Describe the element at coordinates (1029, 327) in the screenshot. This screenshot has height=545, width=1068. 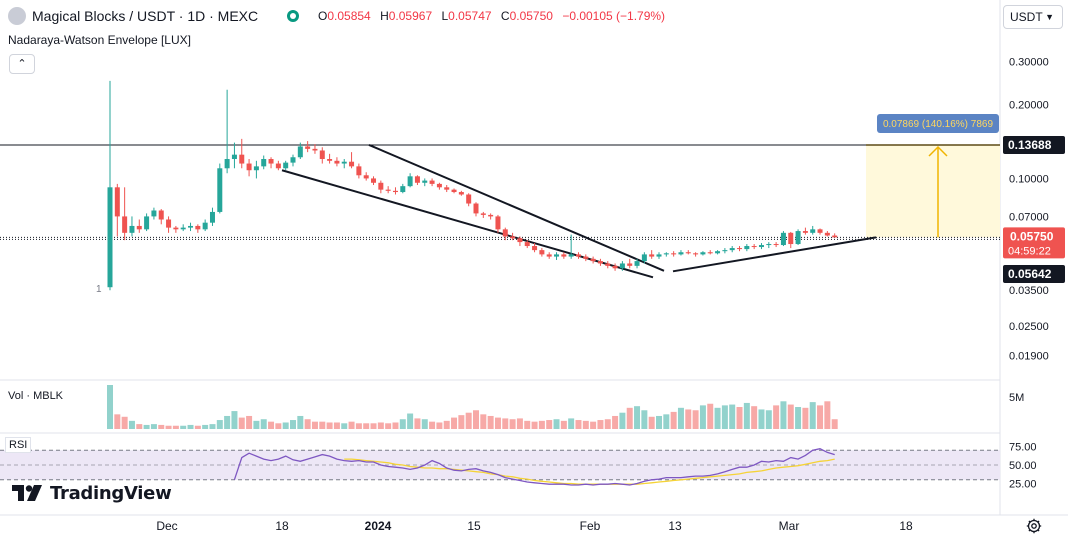
I see `price-tick-label: 0.02500` at that location.